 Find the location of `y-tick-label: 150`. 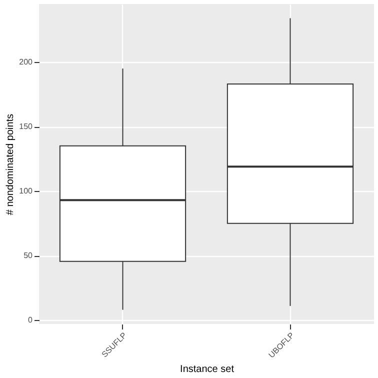

y-tick-label: 150 is located at coordinates (26, 127).